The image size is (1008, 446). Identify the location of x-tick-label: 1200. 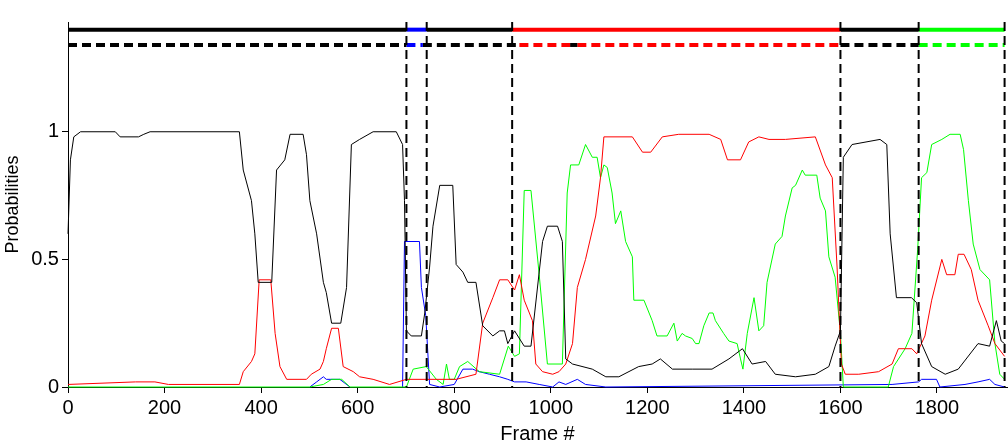
(647, 406).